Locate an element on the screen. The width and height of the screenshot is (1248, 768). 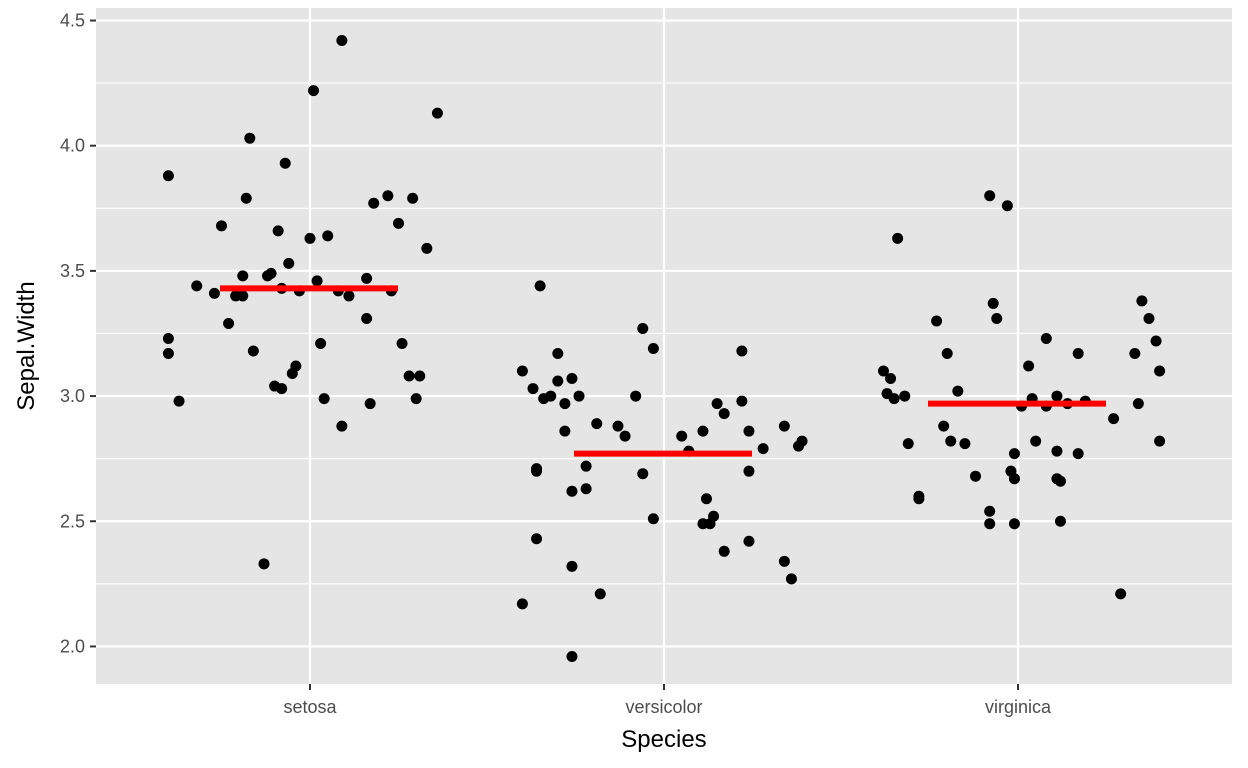
x-tick-label-virginica: virginica is located at coordinates (1018, 707).